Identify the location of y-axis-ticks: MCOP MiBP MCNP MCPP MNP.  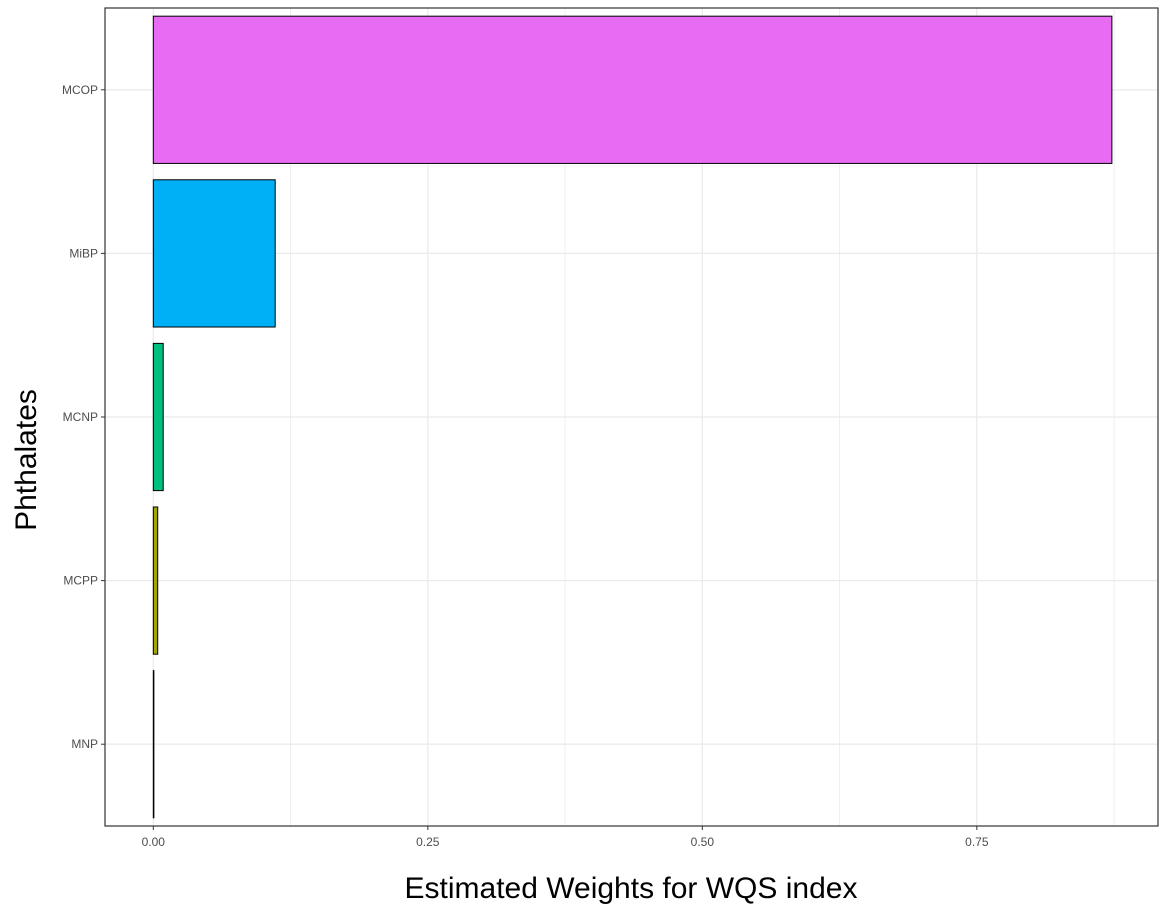
(83, 417).